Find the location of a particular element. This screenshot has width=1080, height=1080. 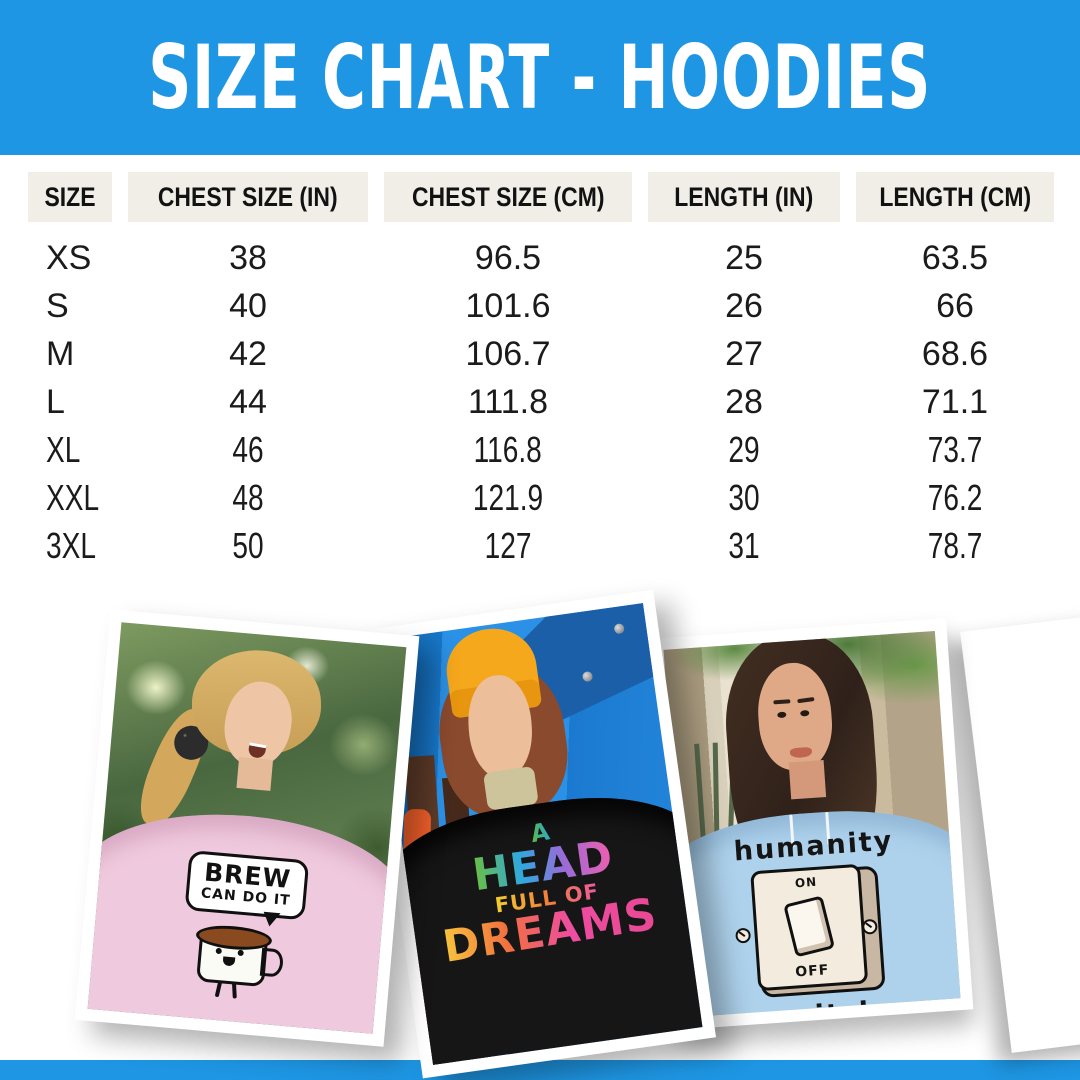

page-title: SIZE CHART - HOODIES is located at coordinates (540, 77).